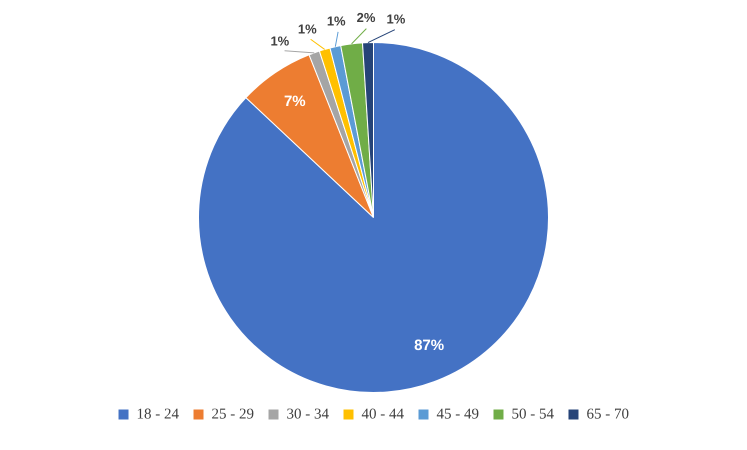 This screenshot has width=747, height=450. Describe the element at coordinates (158, 414) in the screenshot. I see `legend-label: 18 - 24` at that location.